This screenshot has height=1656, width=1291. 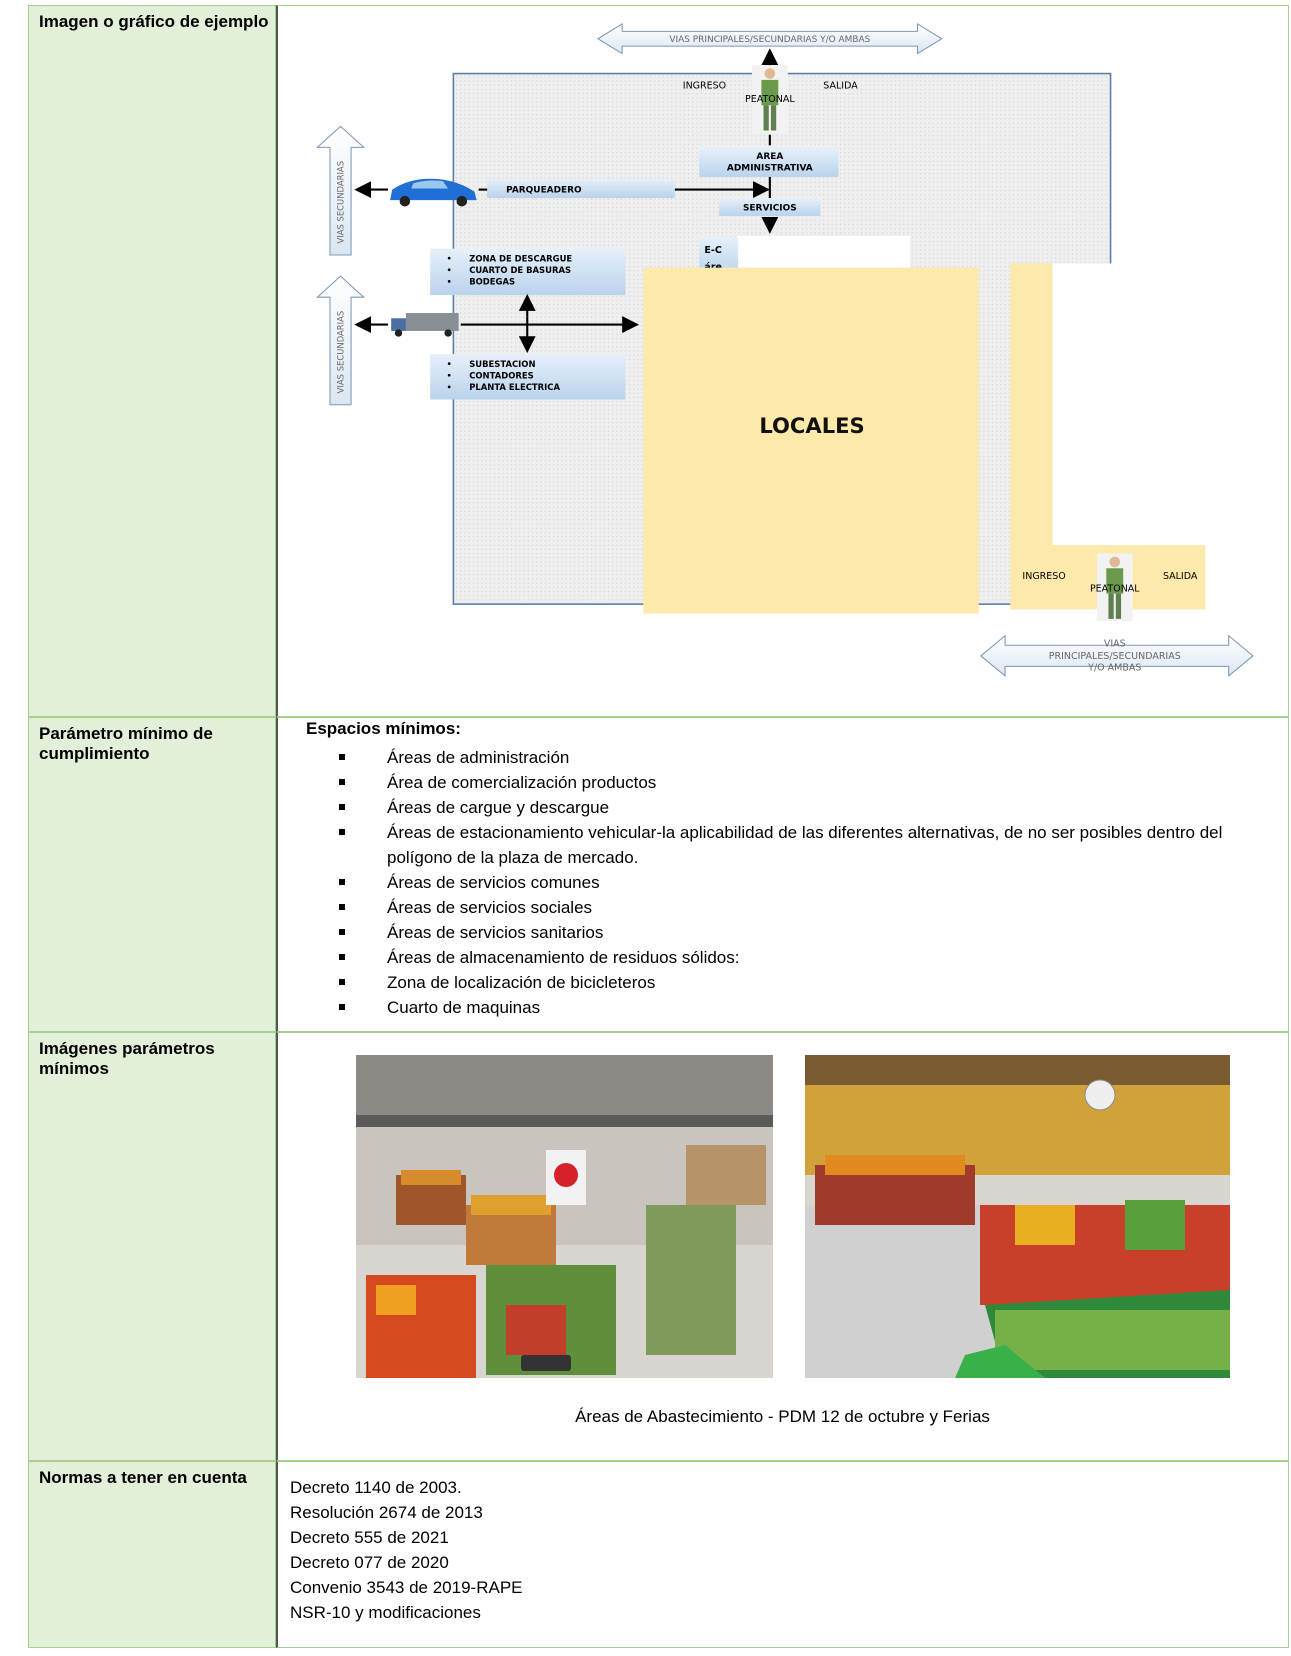 What do you see at coordinates (493, 882) in the screenshot?
I see `list-item: Áreas de servicios comunes` at bounding box center [493, 882].